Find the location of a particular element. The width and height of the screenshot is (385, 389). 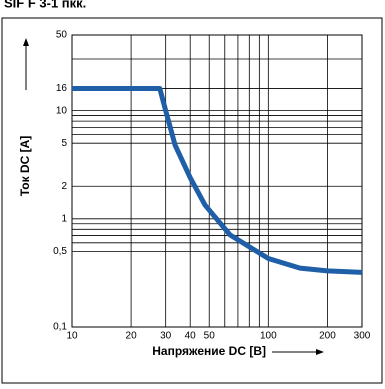

x-tick-label: 10 is located at coordinates (72, 336).